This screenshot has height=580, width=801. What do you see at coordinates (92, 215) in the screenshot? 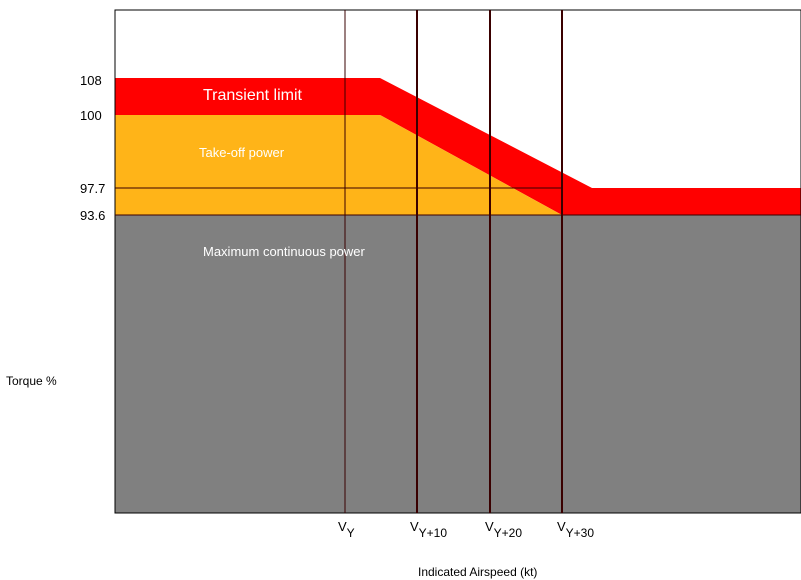
I see `y-tick-label: 93.6` at bounding box center [92, 215].